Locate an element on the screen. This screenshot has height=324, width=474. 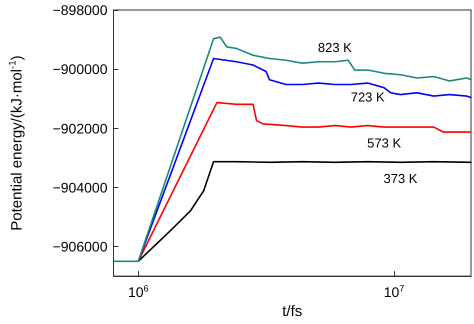
y-tick-label: −900000 is located at coordinates (80, 69).